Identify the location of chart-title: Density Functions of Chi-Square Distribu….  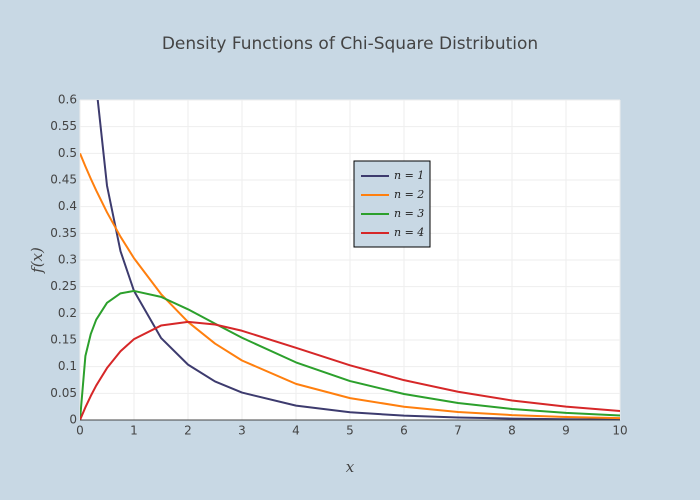
(350, 44).